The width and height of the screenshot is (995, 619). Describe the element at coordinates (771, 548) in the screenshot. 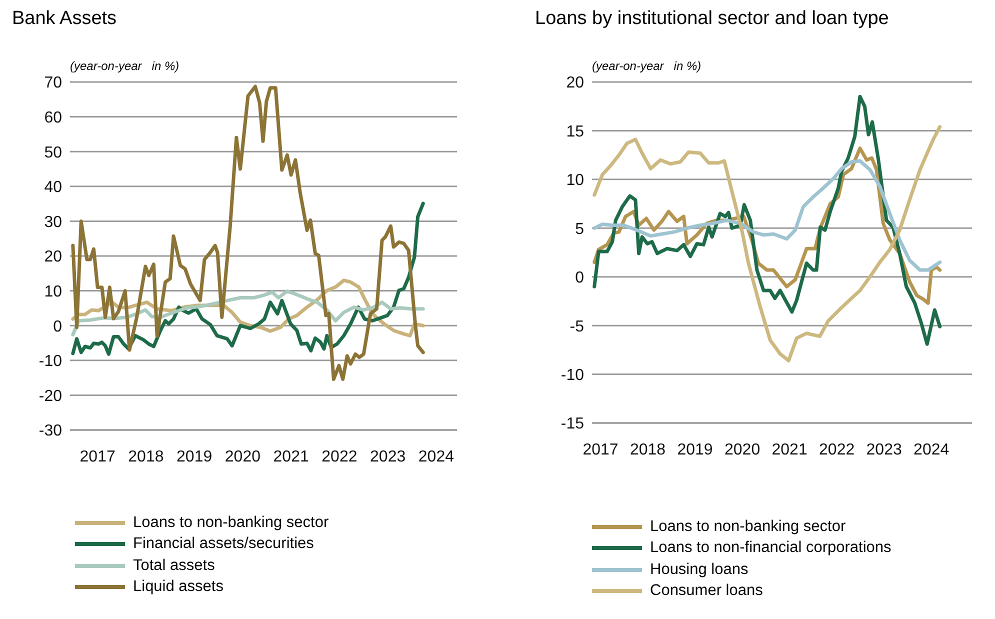

I see `legend-label: Loans to non-financial corporations` at that location.